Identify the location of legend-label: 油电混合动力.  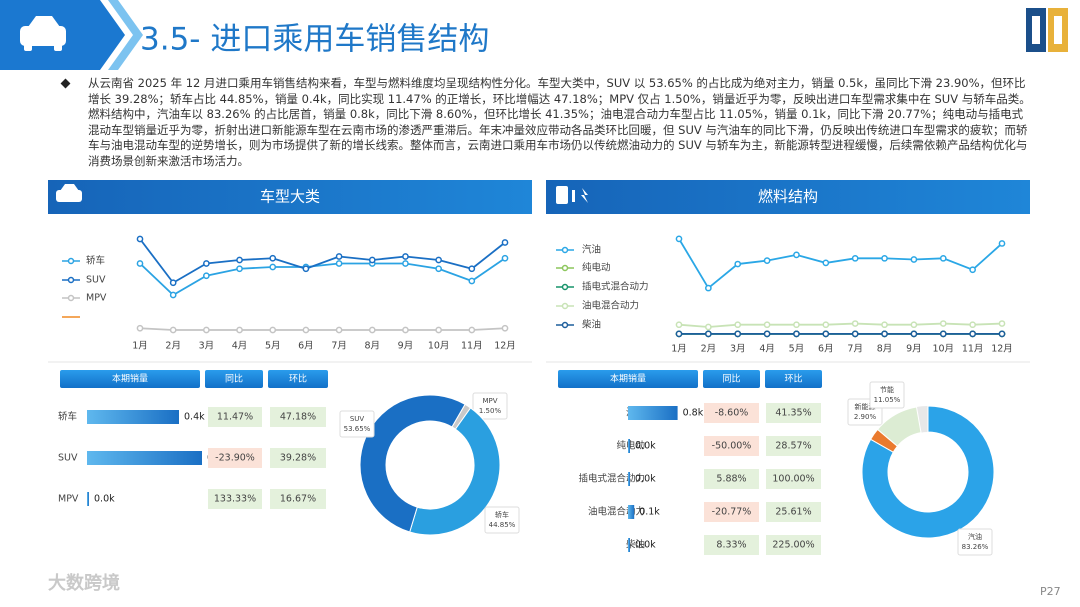
(610, 306).